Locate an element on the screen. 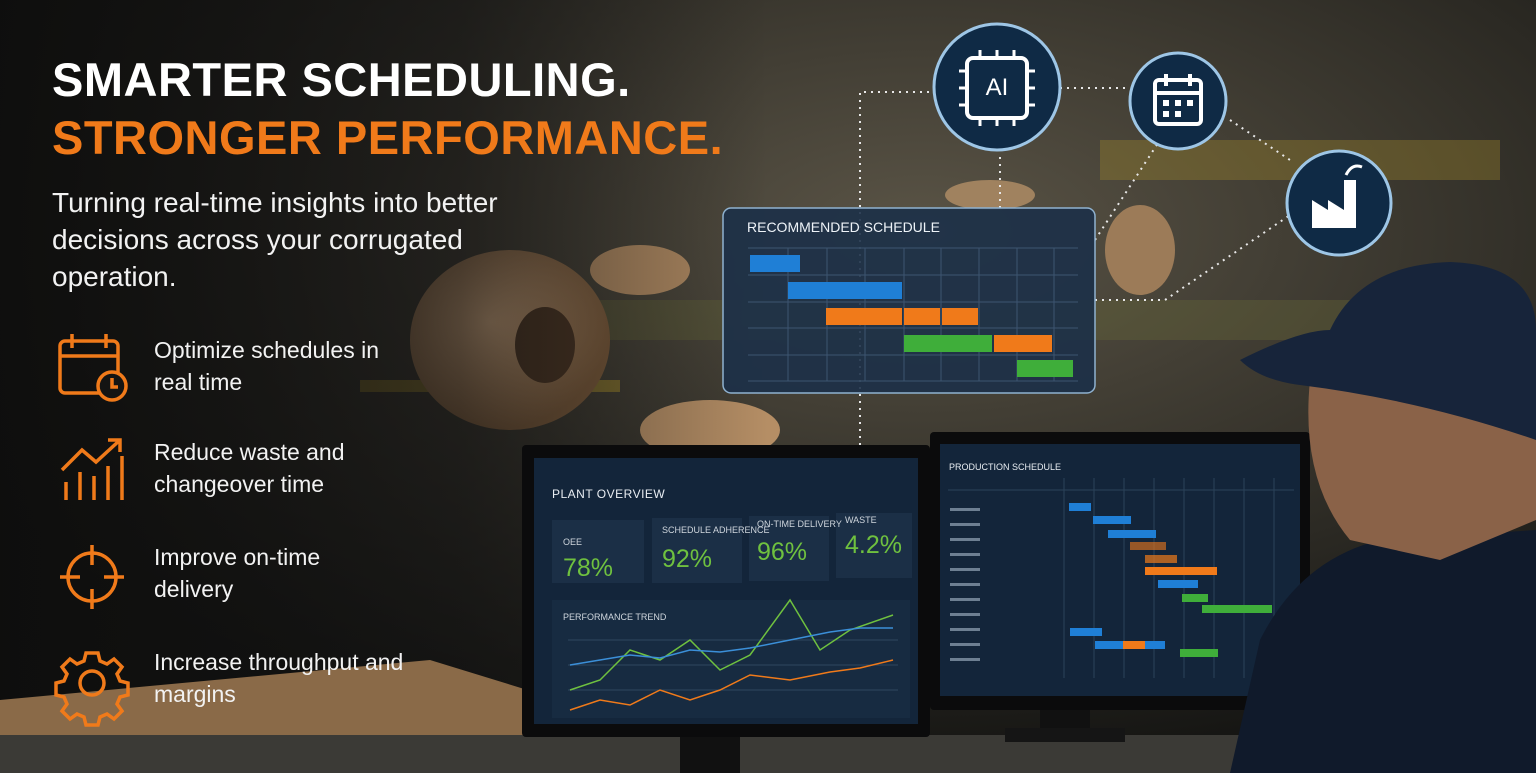 The width and height of the screenshot is (1536, 773). plant-overview-monitor is located at coordinates (726, 609).